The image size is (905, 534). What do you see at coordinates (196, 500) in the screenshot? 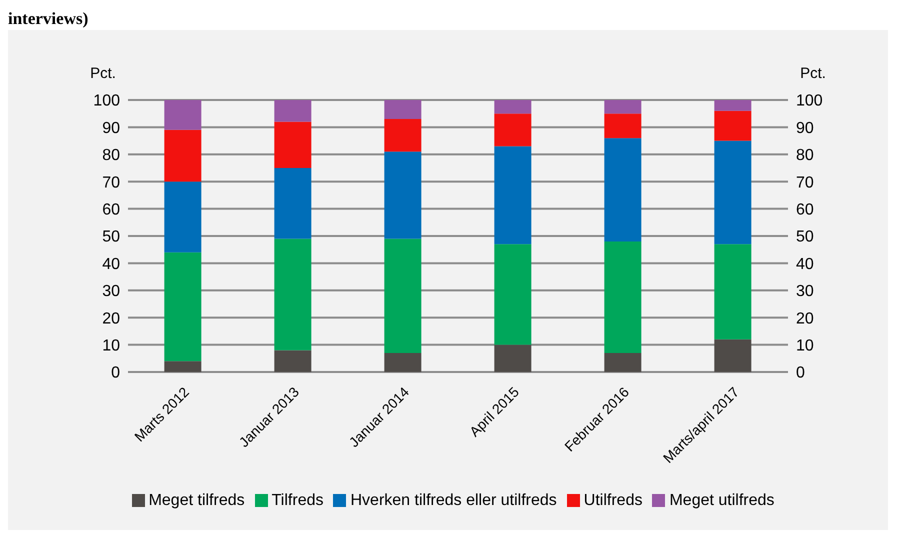
I see `legend-label: Meget tilfreds` at bounding box center [196, 500].